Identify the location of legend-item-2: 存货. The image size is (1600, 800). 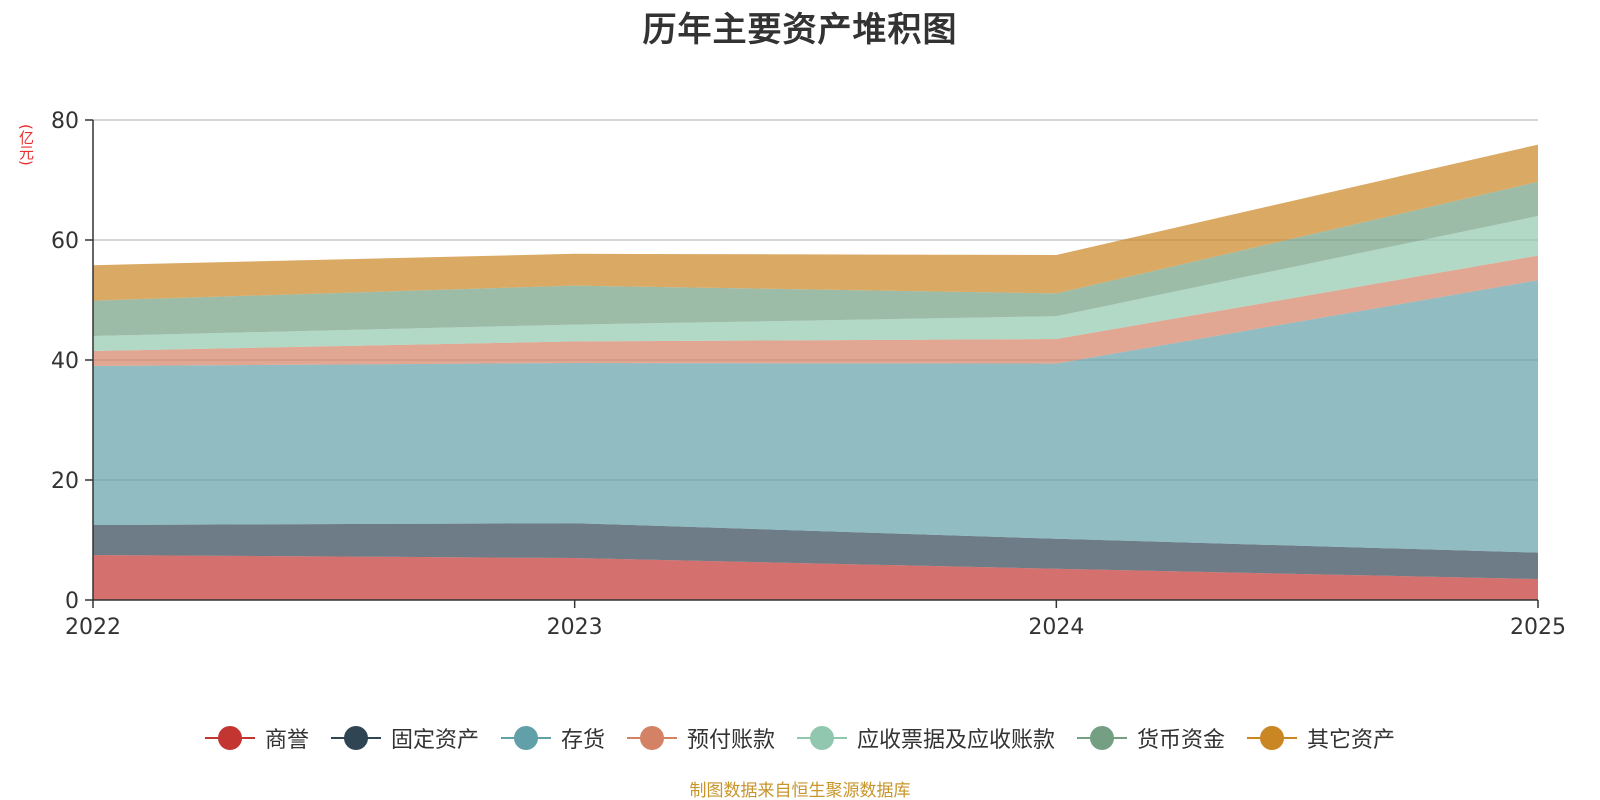
(552, 738).